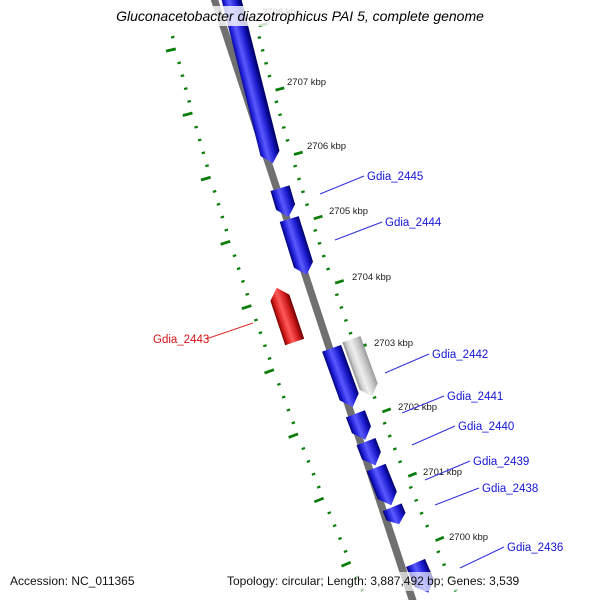 The image size is (600, 600). I want to click on gene-label-Gdia_2440: Gdia_2440, so click(486, 427).